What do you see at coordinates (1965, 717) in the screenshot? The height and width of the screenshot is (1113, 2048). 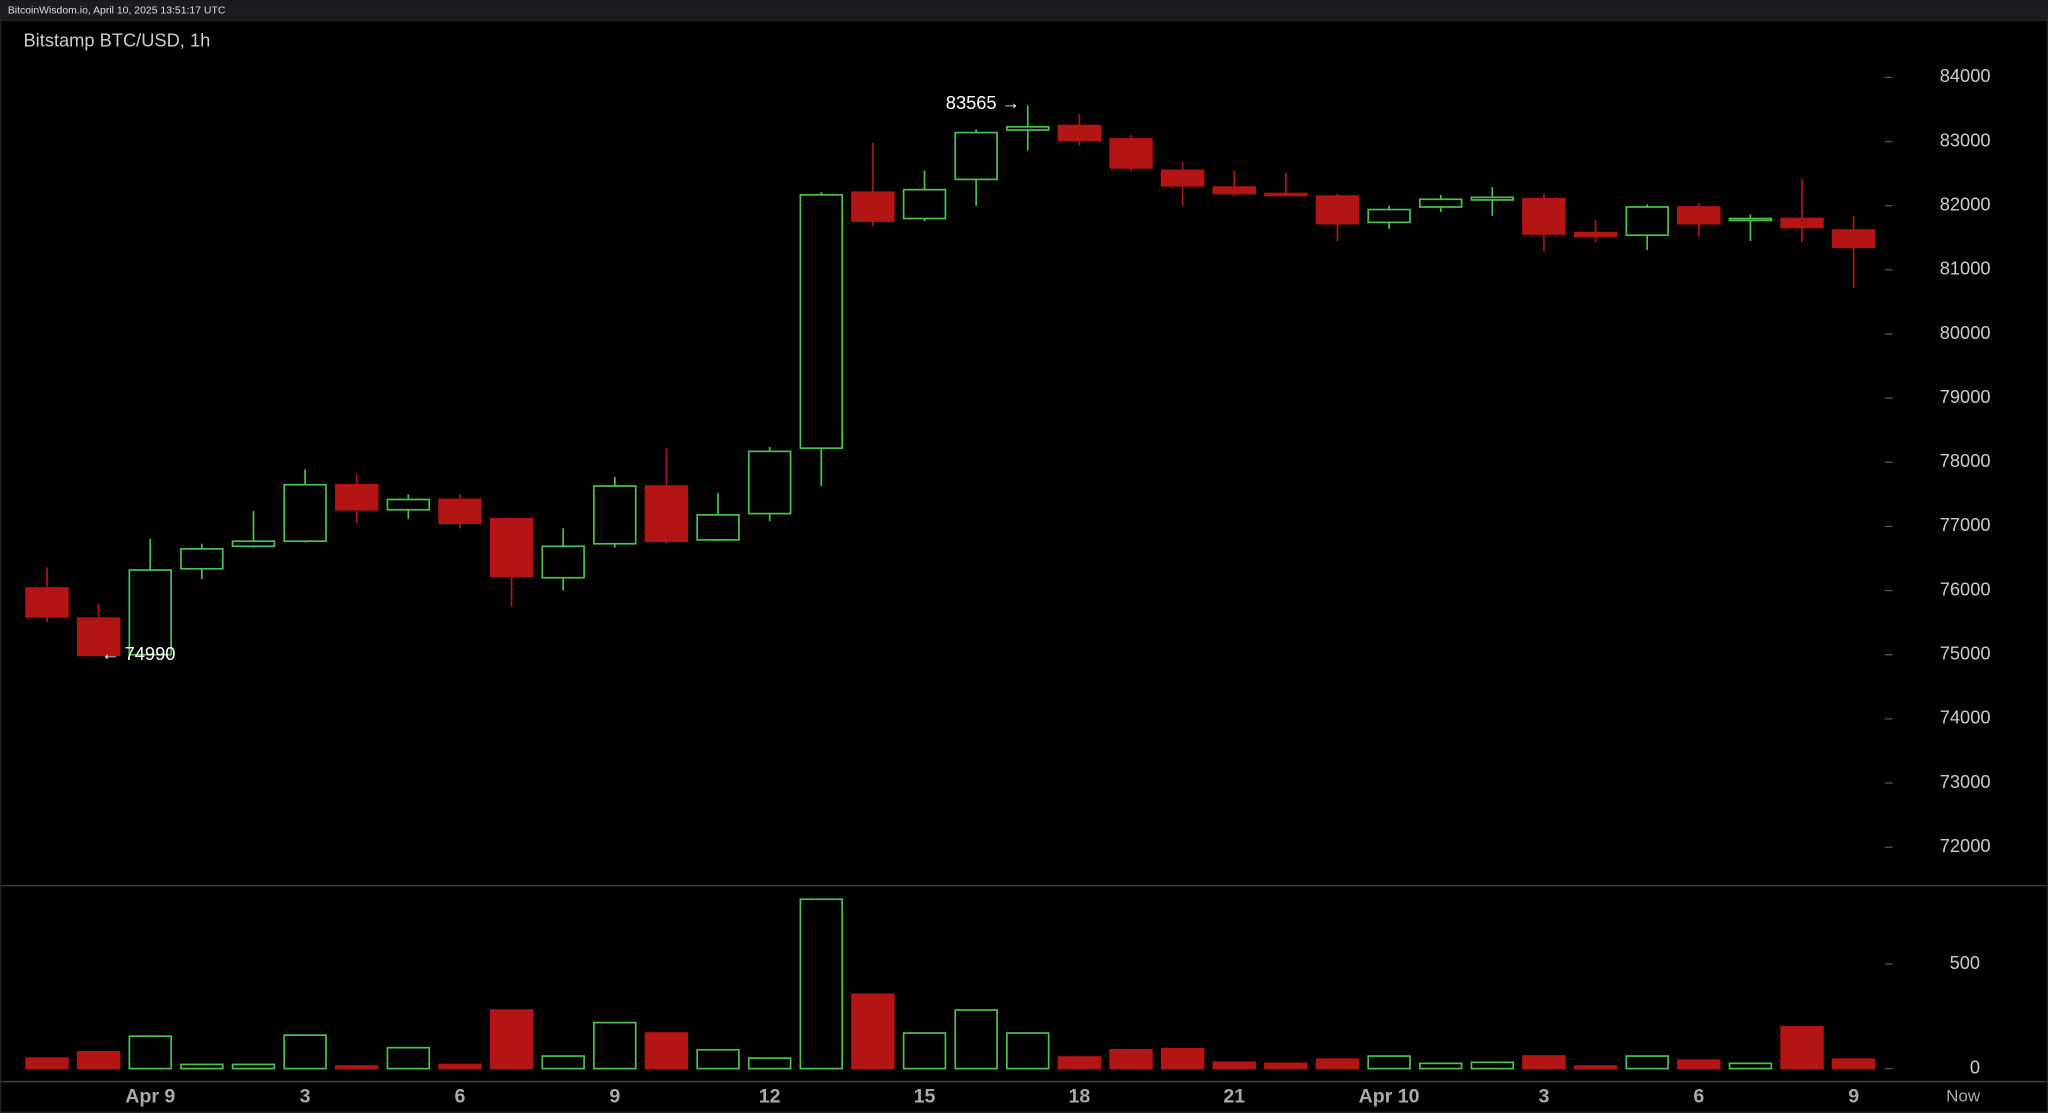 I see `y-tick-label: 74000` at bounding box center [1965, 717].